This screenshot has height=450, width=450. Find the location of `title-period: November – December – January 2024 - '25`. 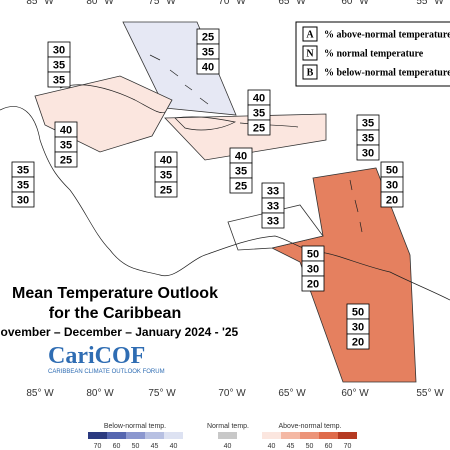

title-period: November – December – January 2024 - '25 is located at coordinates (119, 332).